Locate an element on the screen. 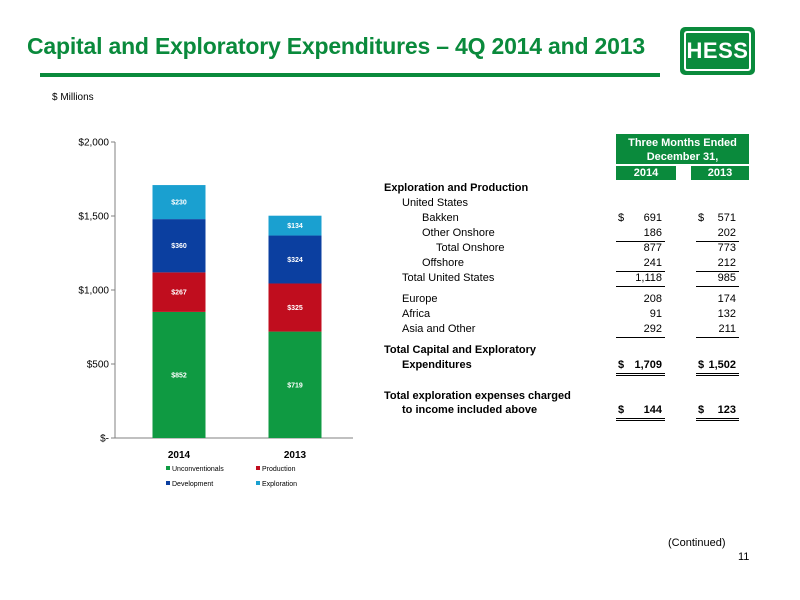 The image size is (800, 600). title-rule is located at coordinates (350, 75).